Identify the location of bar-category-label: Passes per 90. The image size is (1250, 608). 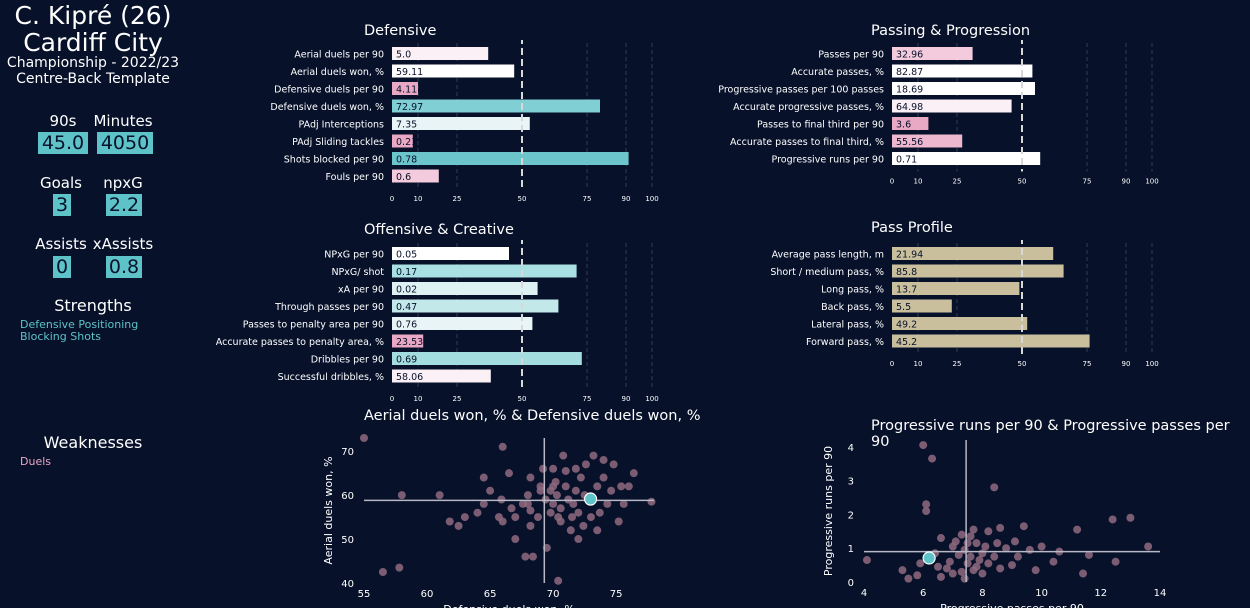
(851, 55).